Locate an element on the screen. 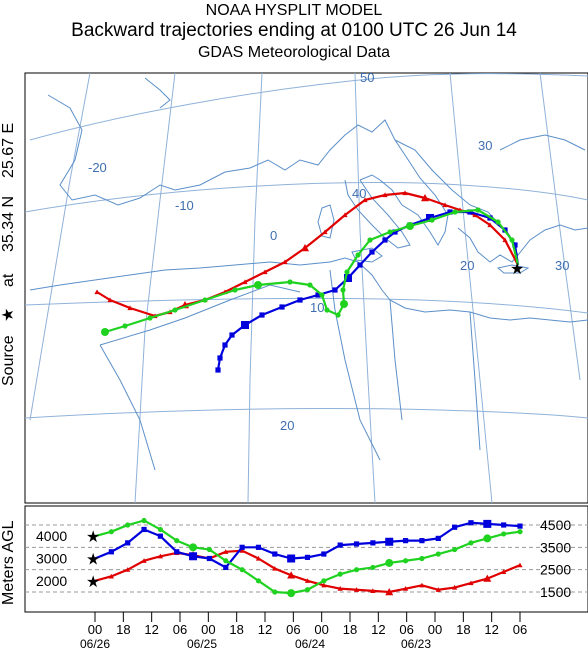 This screenshot has width=588, height=652. profile-series is located at coordinates (308, 557).